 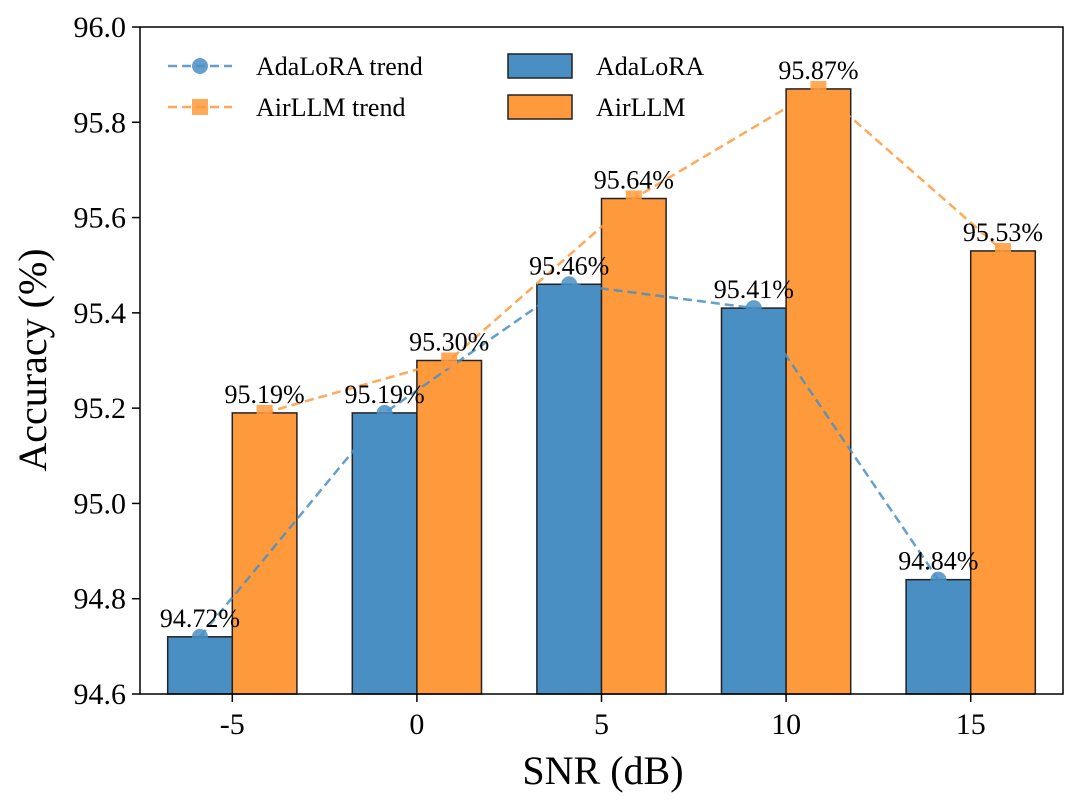 What do you see at coordinates (601, 724) in the screenshot?
I see `x-tick-label: 5` at bounding box center [601, 724].